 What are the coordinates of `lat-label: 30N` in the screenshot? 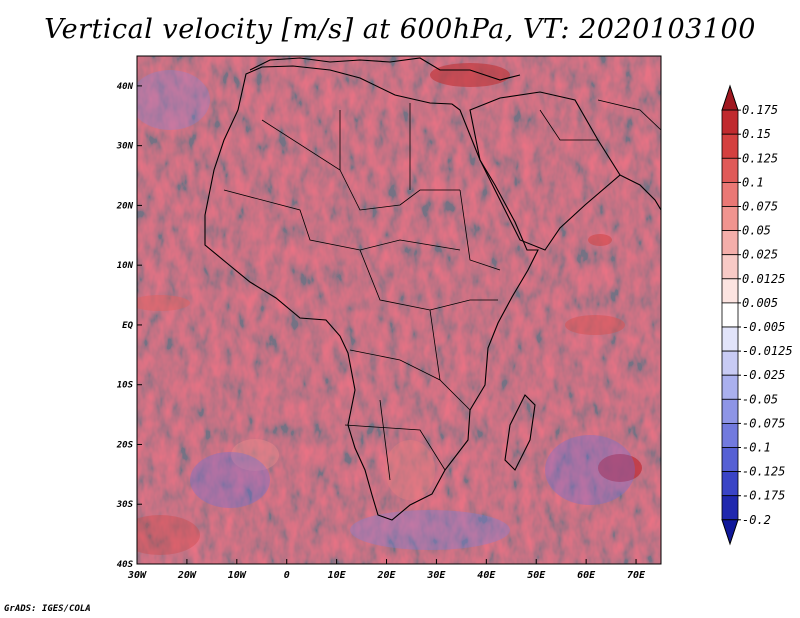 It's located at (125, 147).